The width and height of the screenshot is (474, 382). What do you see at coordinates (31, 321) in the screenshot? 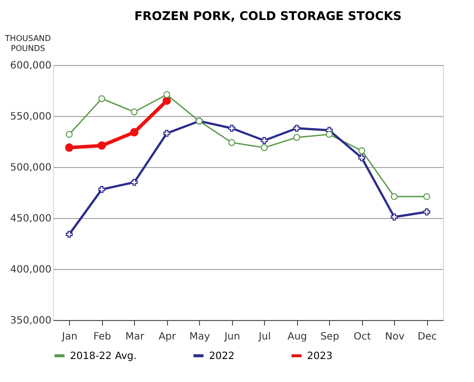
I see `y-tick-label: 350,000` at bounding box center [31, 321].